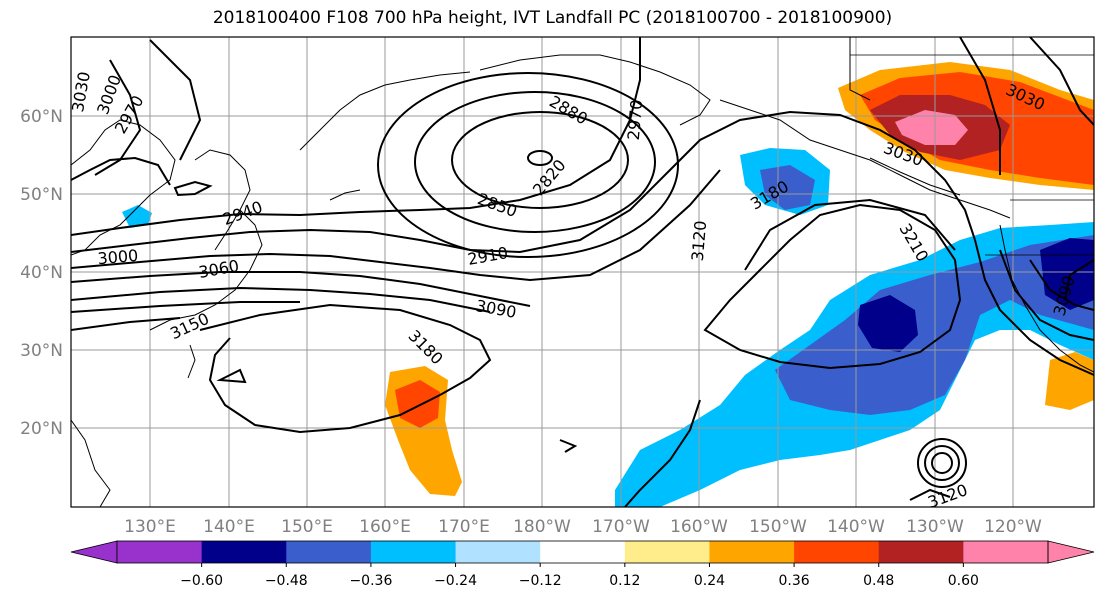 The height and width of the screenshot is (601, 1105). Describe the element at coordinates (286, 581) in the screenshot. I see `colorbar-tick-label: −0.48` at that location.